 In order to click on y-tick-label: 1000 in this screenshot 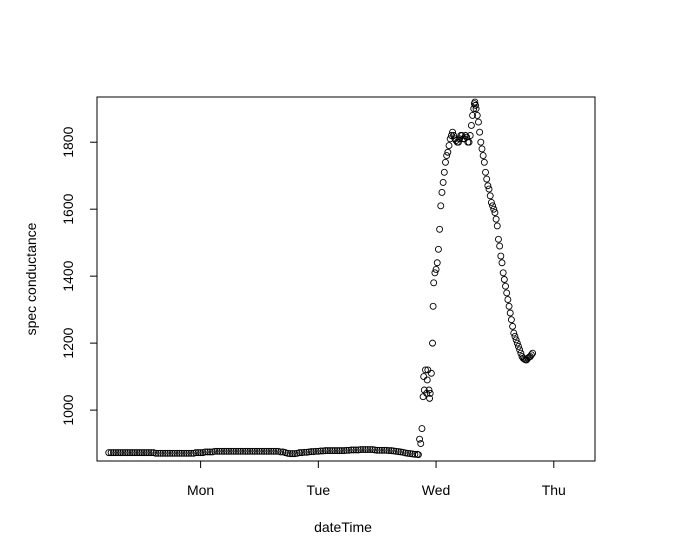, I will do `click(68, 409)`.